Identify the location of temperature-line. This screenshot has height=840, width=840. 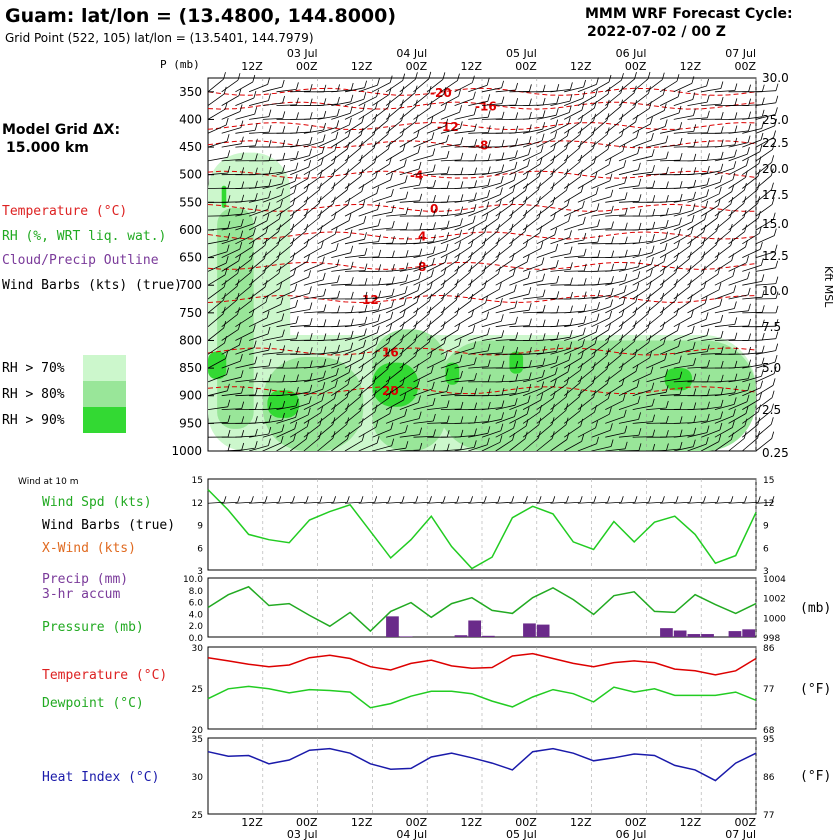
(482, 664).